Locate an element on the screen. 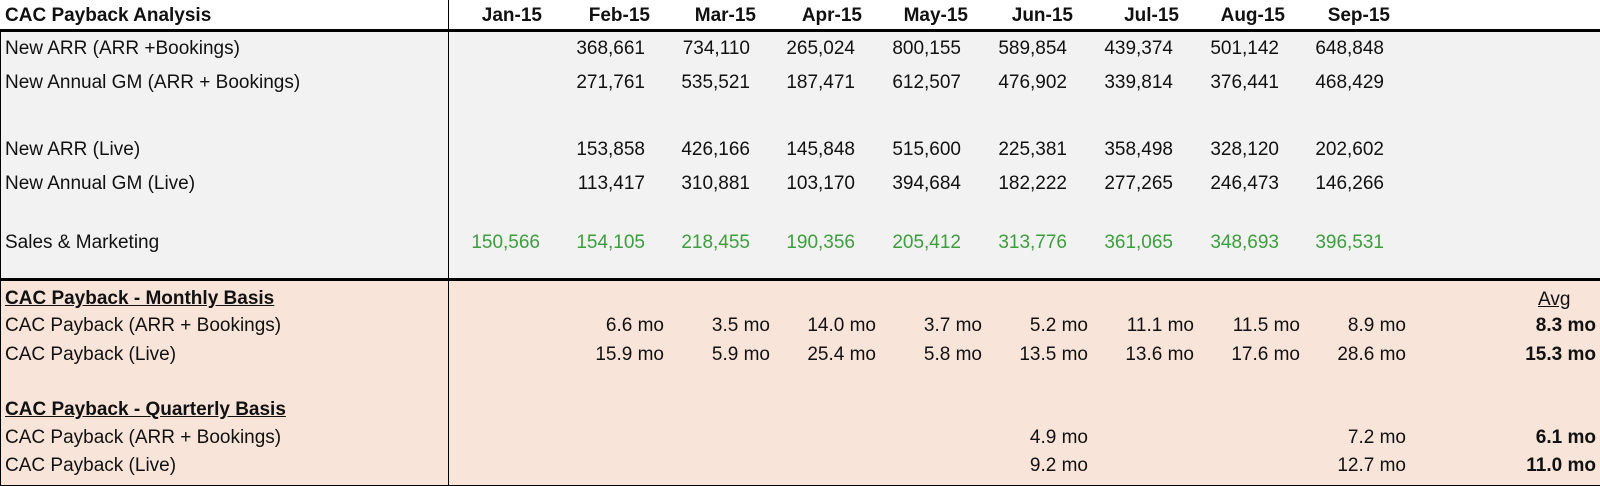 The image size is (1600, 486). cell-value: 15.9 mo is located at coordinates (629, 354).